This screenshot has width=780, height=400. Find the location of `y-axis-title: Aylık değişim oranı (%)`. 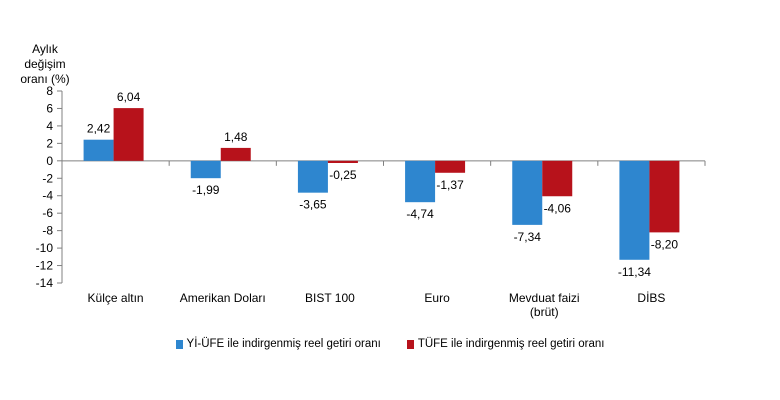

y-axis-title: Aylık değişim oranı (%) is located at coordinates (45, 64).